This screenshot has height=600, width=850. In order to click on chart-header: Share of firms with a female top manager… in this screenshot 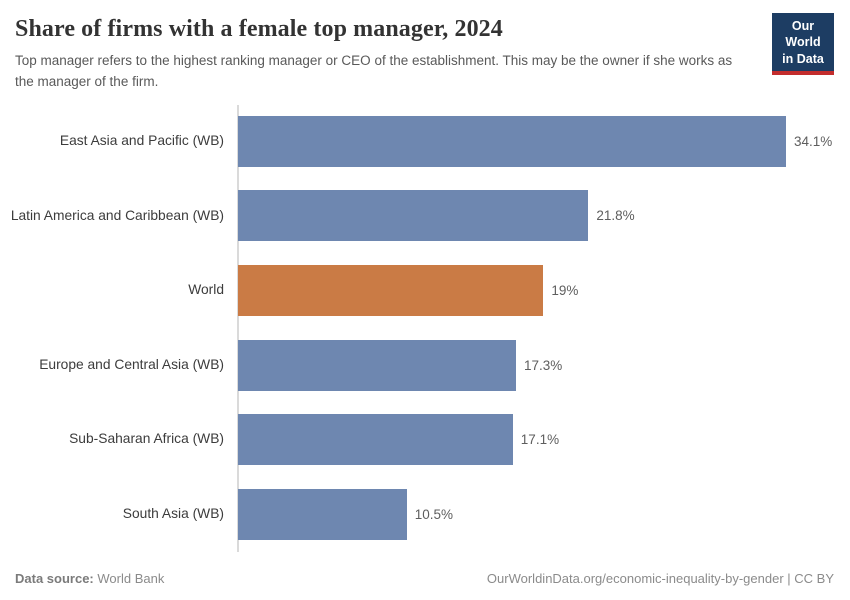, I will do `click(424, 53)`.